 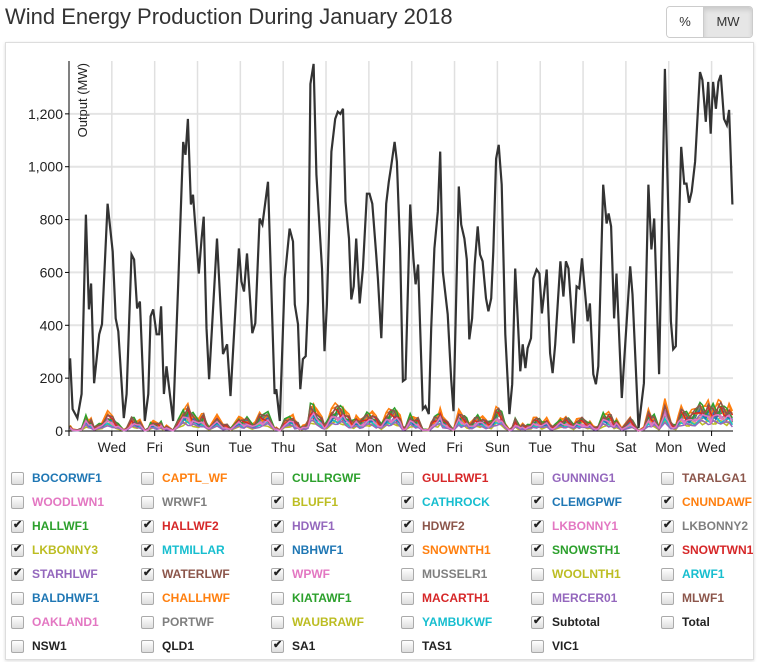 I want to click on legend-item-bluff1: BLUFF1, so click(x=304, y=502).